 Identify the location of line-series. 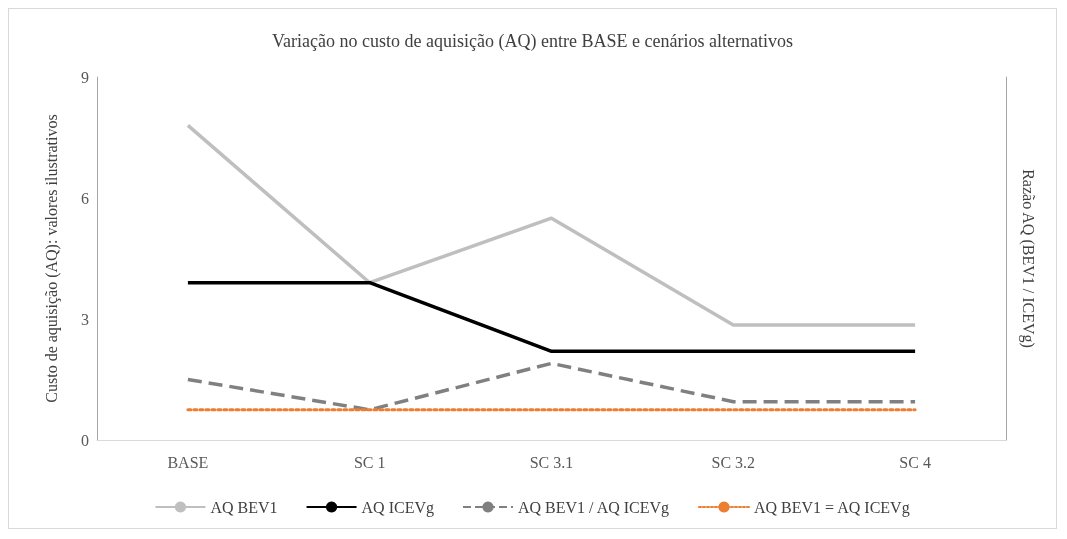
(551, 386).